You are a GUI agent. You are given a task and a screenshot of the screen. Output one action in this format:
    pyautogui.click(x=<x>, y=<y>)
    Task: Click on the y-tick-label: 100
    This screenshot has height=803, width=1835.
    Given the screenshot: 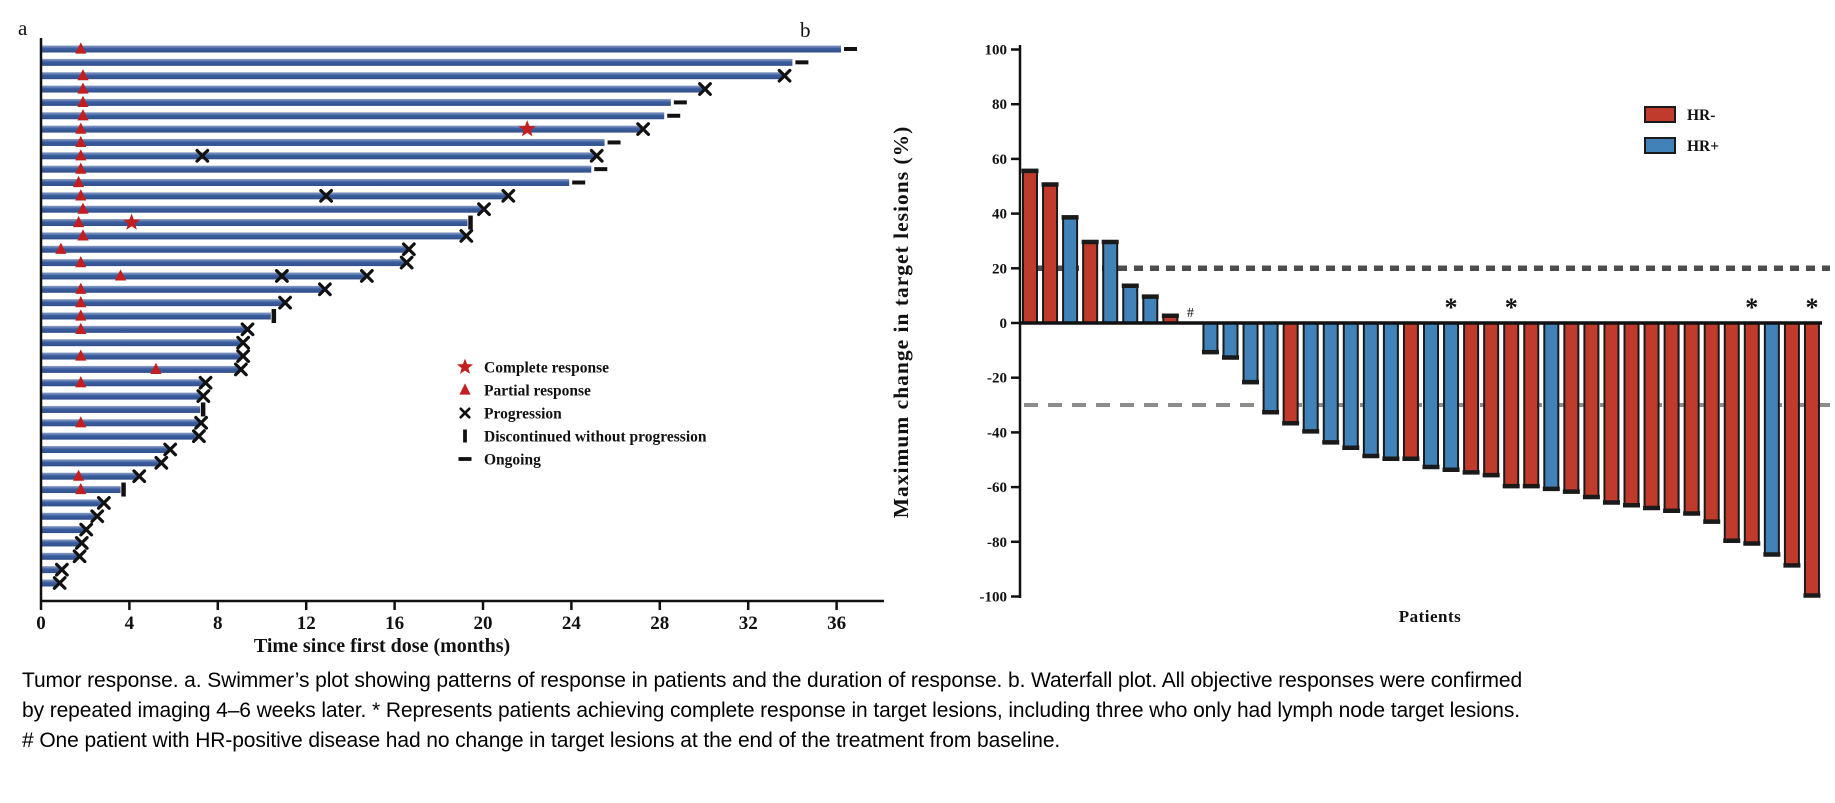 What is the action you would take?
    pyautogui.click(x=996, y=51)
    